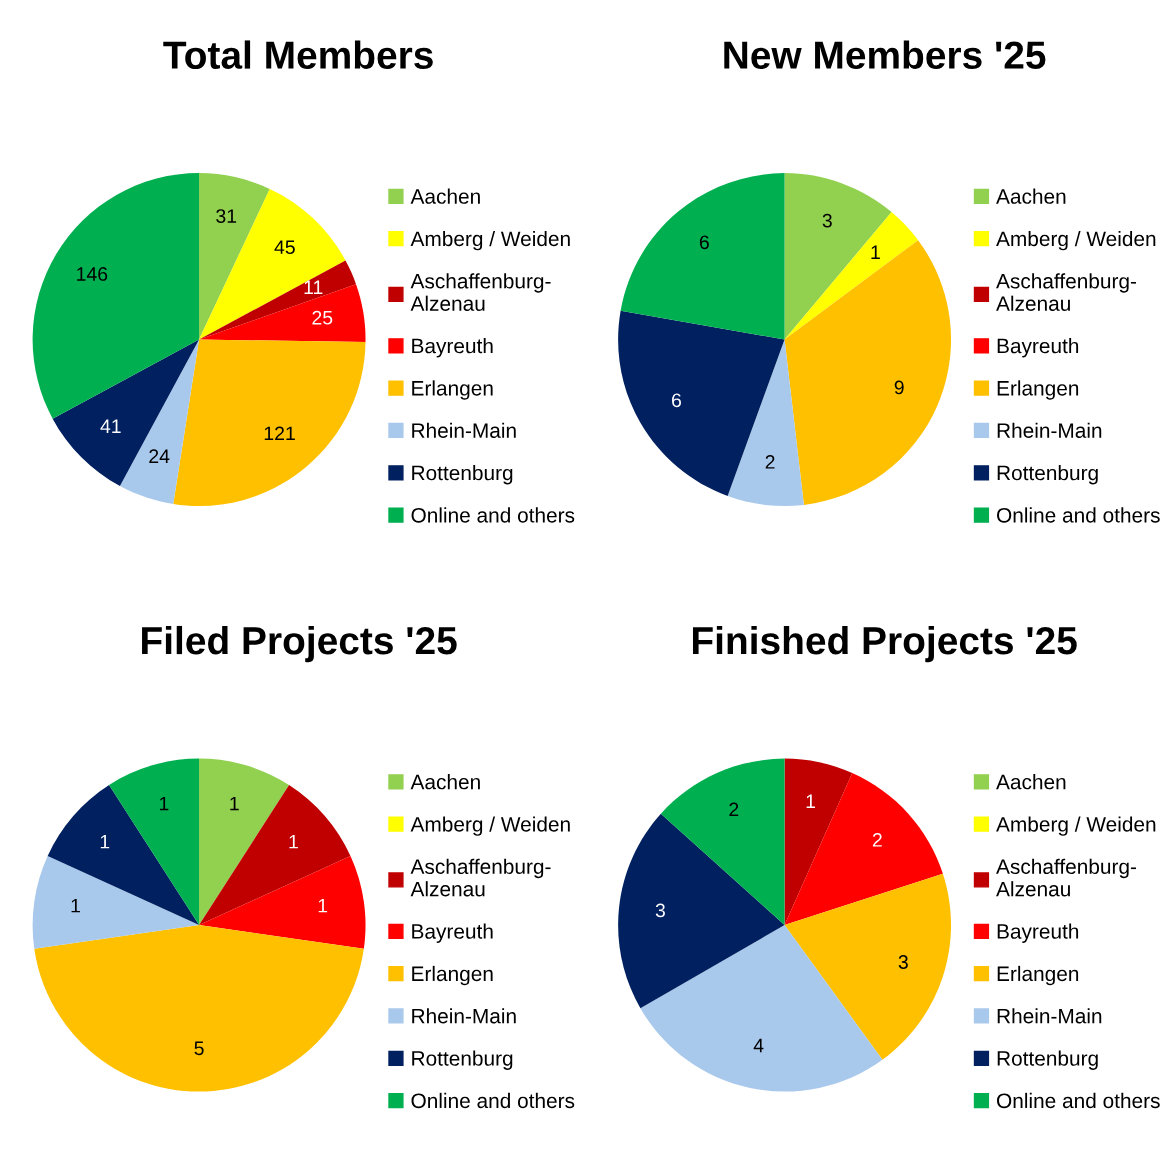  I want to click on chart-title: Filed Projects '25, so click(299, 644).